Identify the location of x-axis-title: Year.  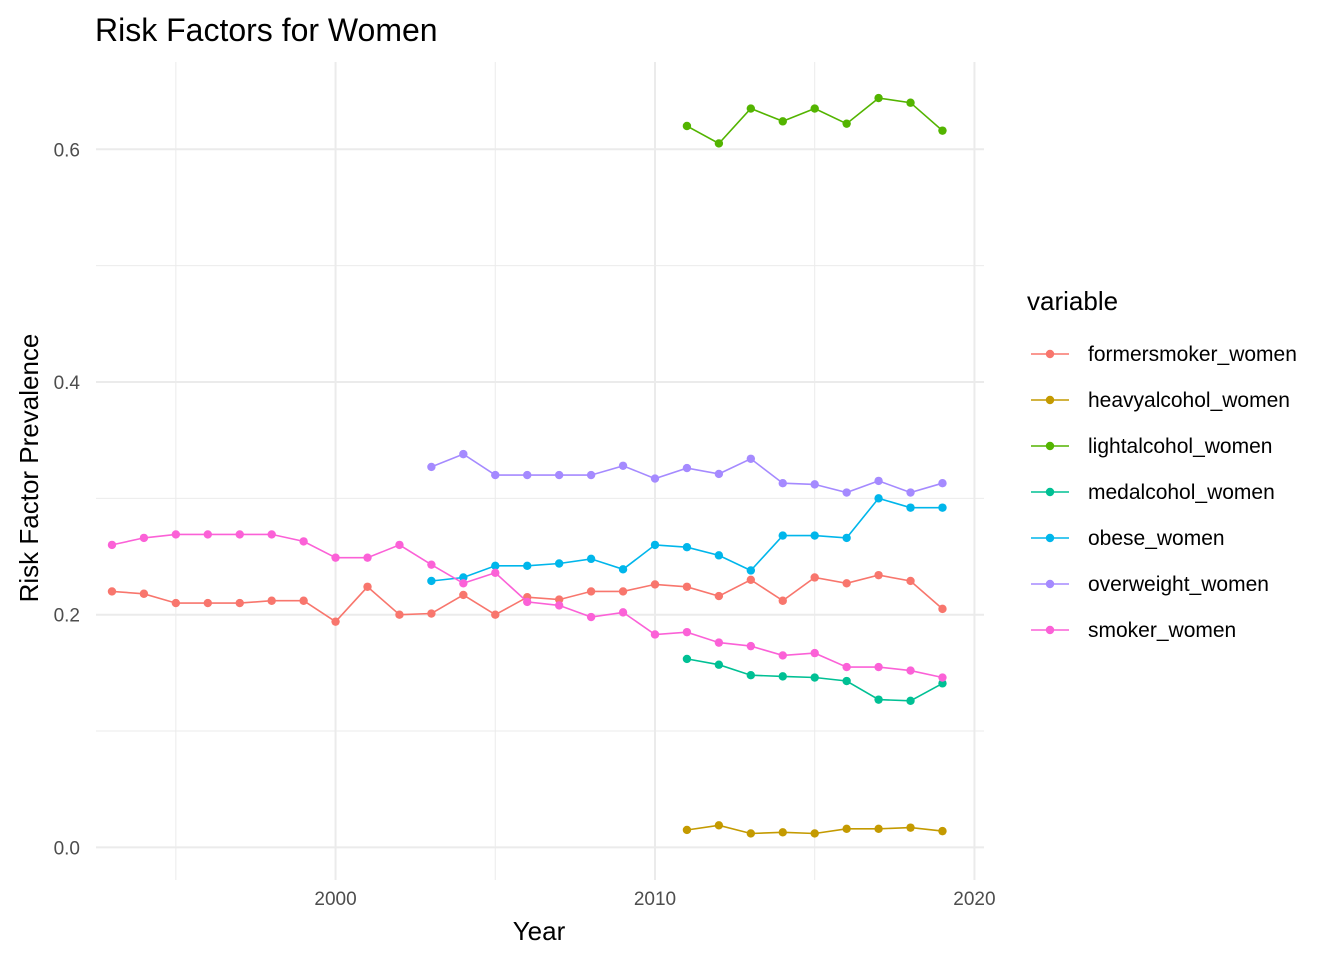
(539, 931).